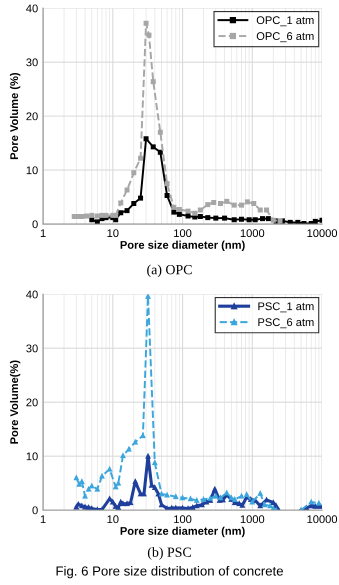  Describe the element at coordinates (169, 271) in the screenshot. I see `text: (a) OPC` at that location.